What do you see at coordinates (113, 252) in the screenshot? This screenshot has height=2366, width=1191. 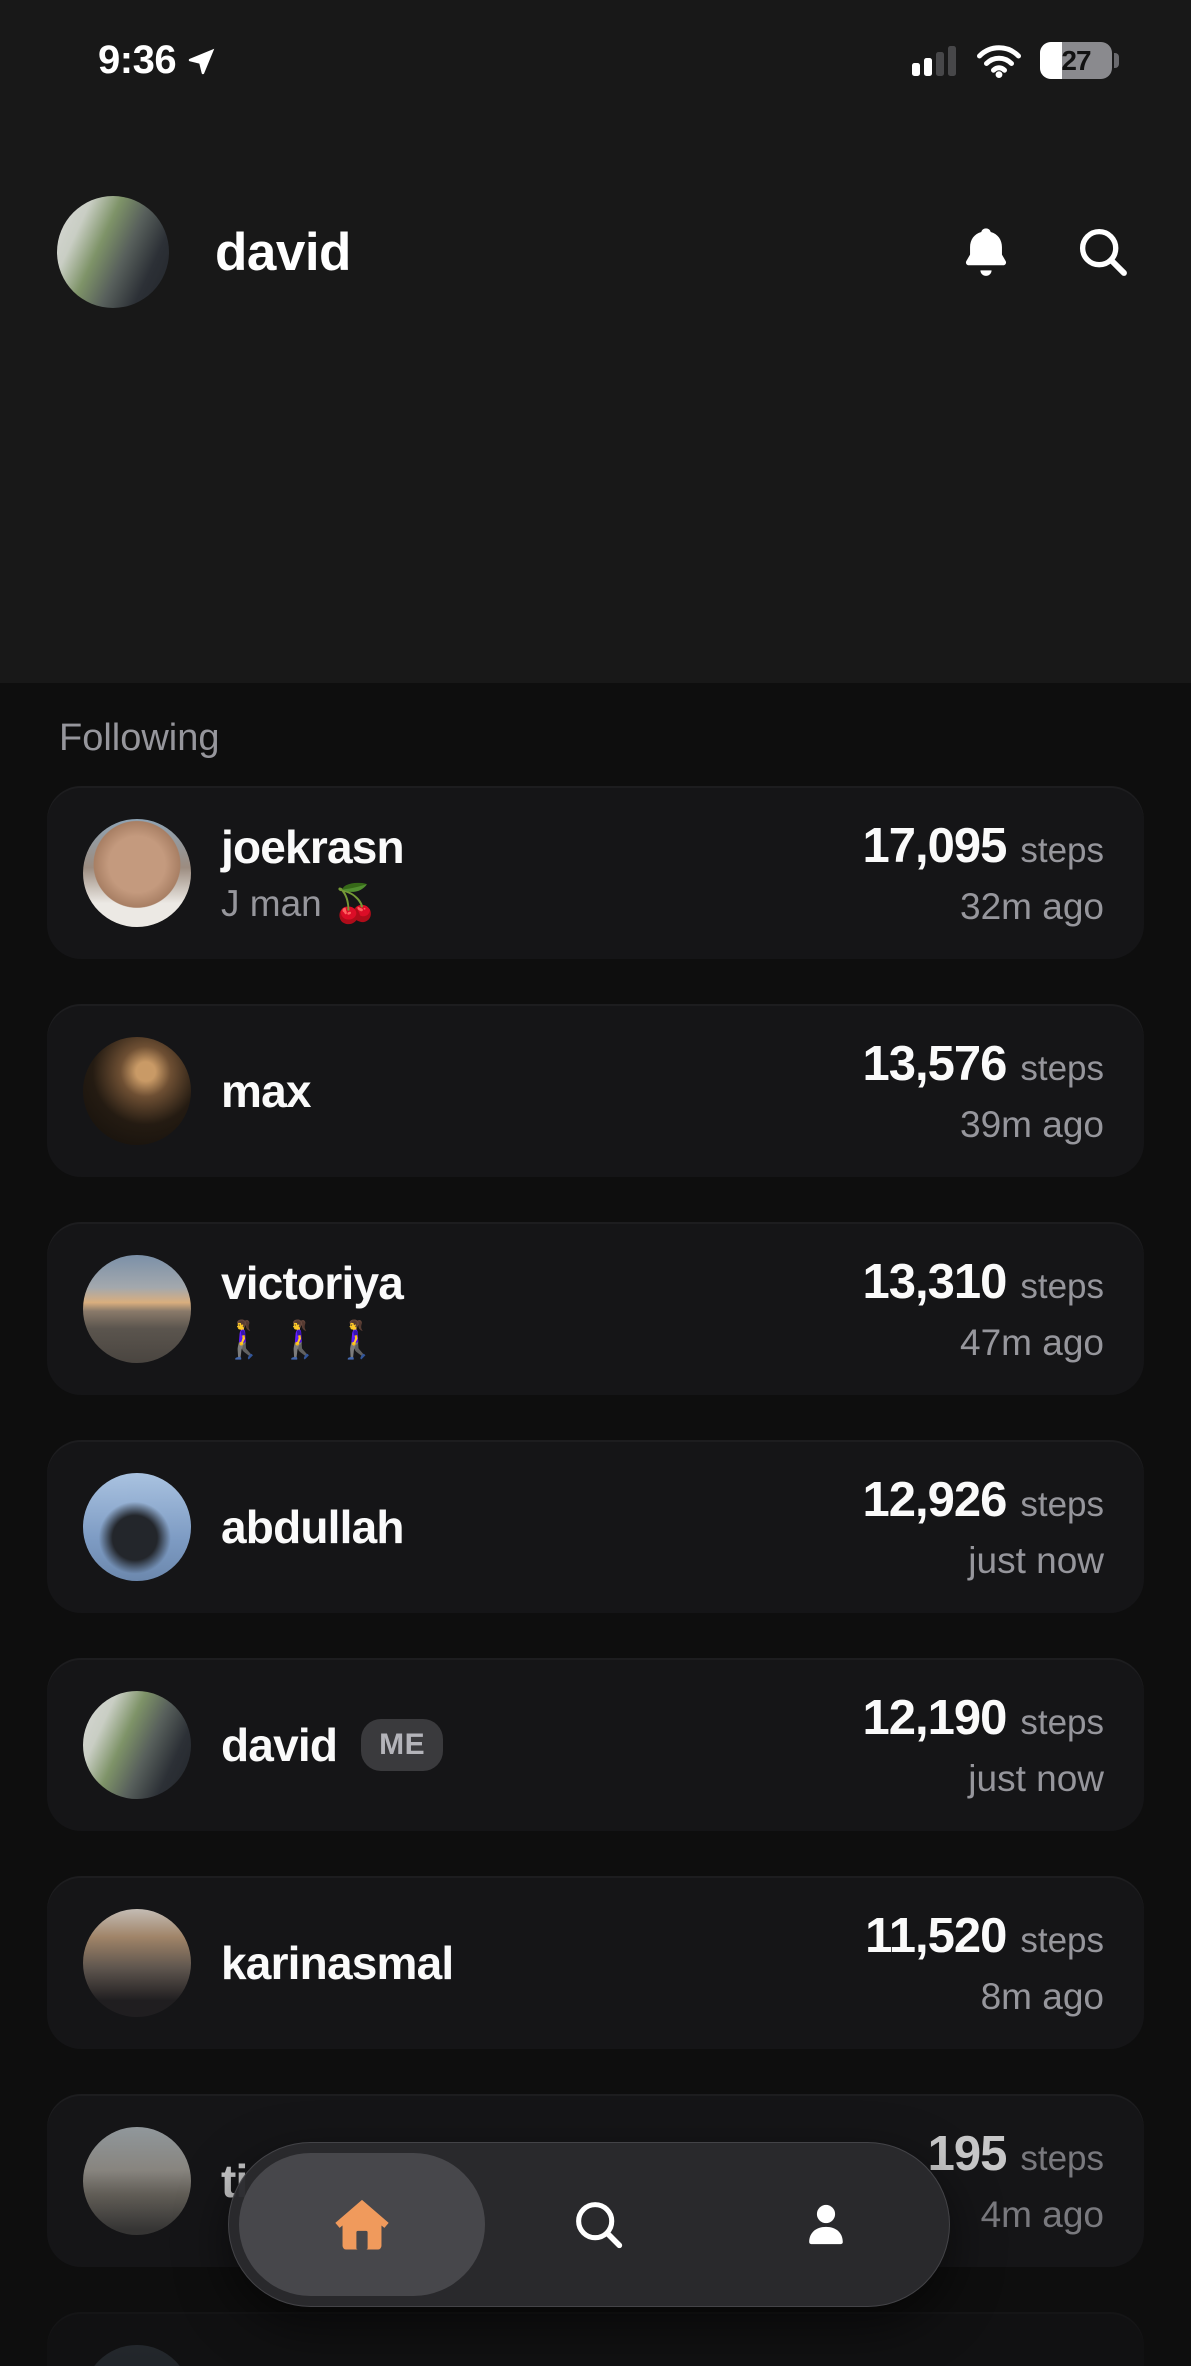 I see `profile-avatar` at bounding box center [113, 252].